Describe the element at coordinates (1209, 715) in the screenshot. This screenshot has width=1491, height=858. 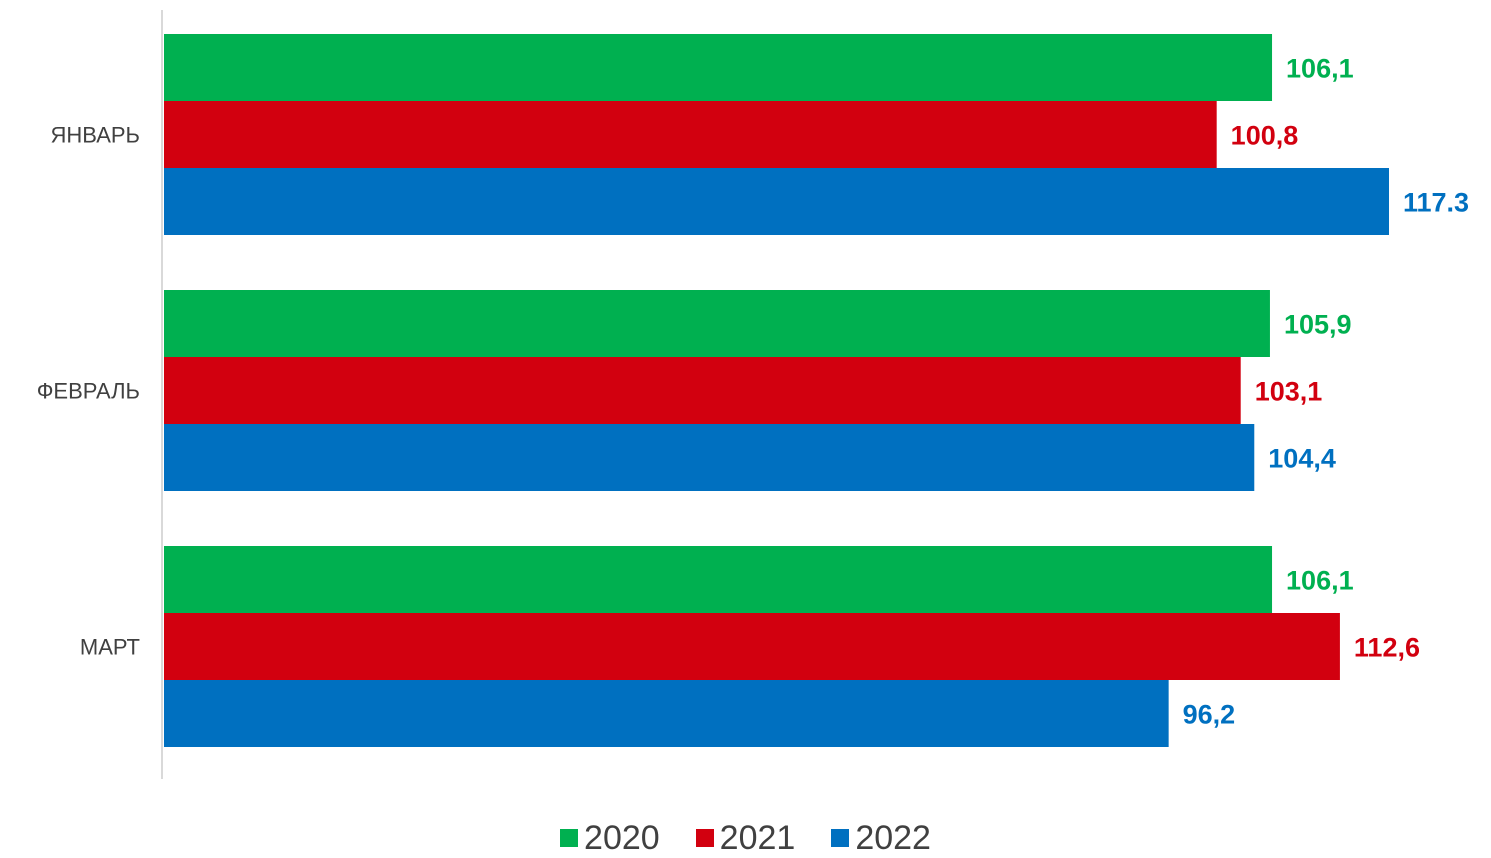
I see `value-label-2022-3: 96,2` at that location.